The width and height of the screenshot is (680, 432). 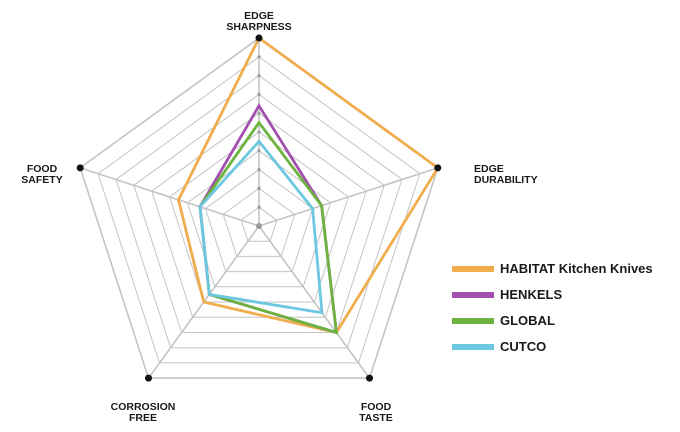 What do you see at coordinates (552, 346) in the screenshot?
I see `legend-item-cutco: CUTCO` at bounding box center [552, 346].